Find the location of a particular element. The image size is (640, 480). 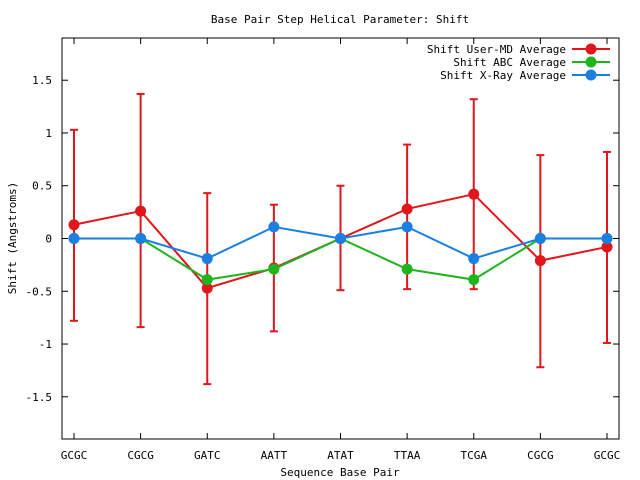

y-tick-label: -1 is located at coordinates (45, 344).